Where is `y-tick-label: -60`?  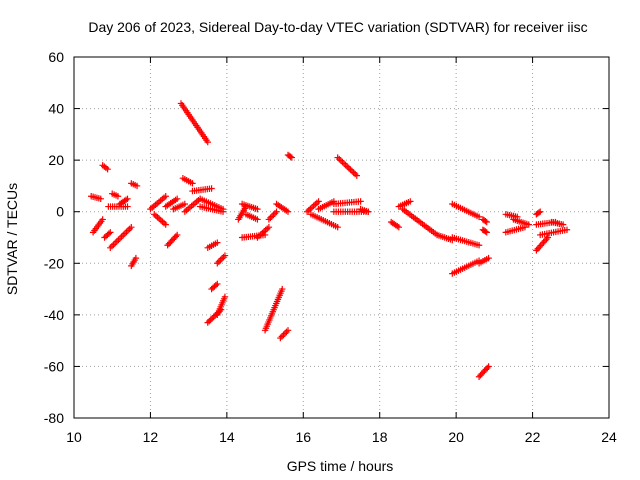
y-tick-label: -60 is located at coordinates (54, 366).